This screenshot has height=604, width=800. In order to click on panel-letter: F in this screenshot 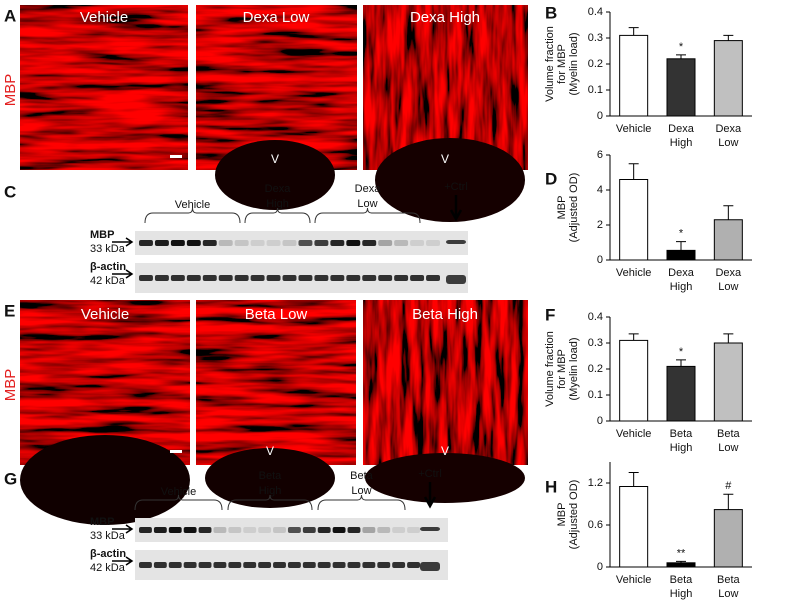, I will do `click(550, 314)`.